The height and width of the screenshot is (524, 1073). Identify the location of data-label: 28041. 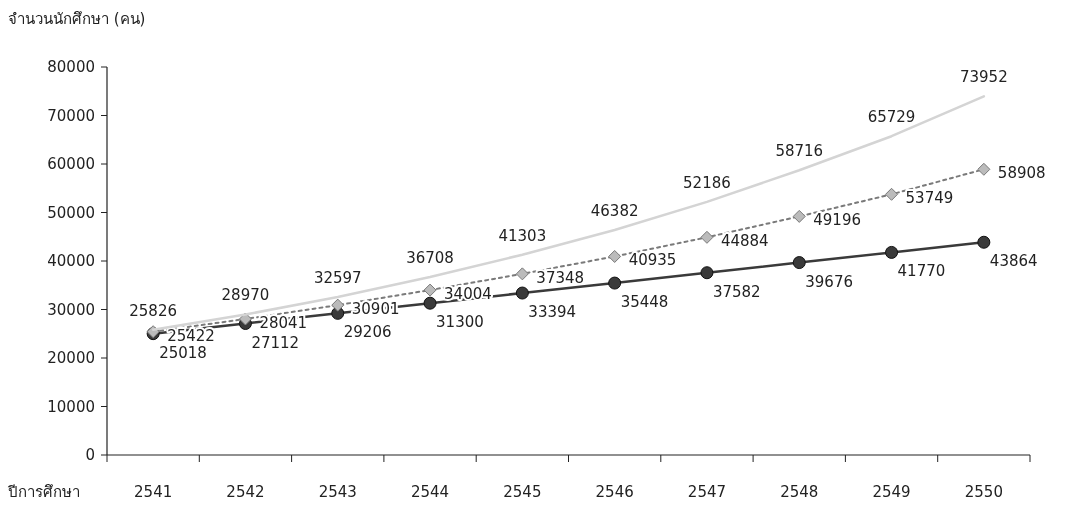
(283, 323).